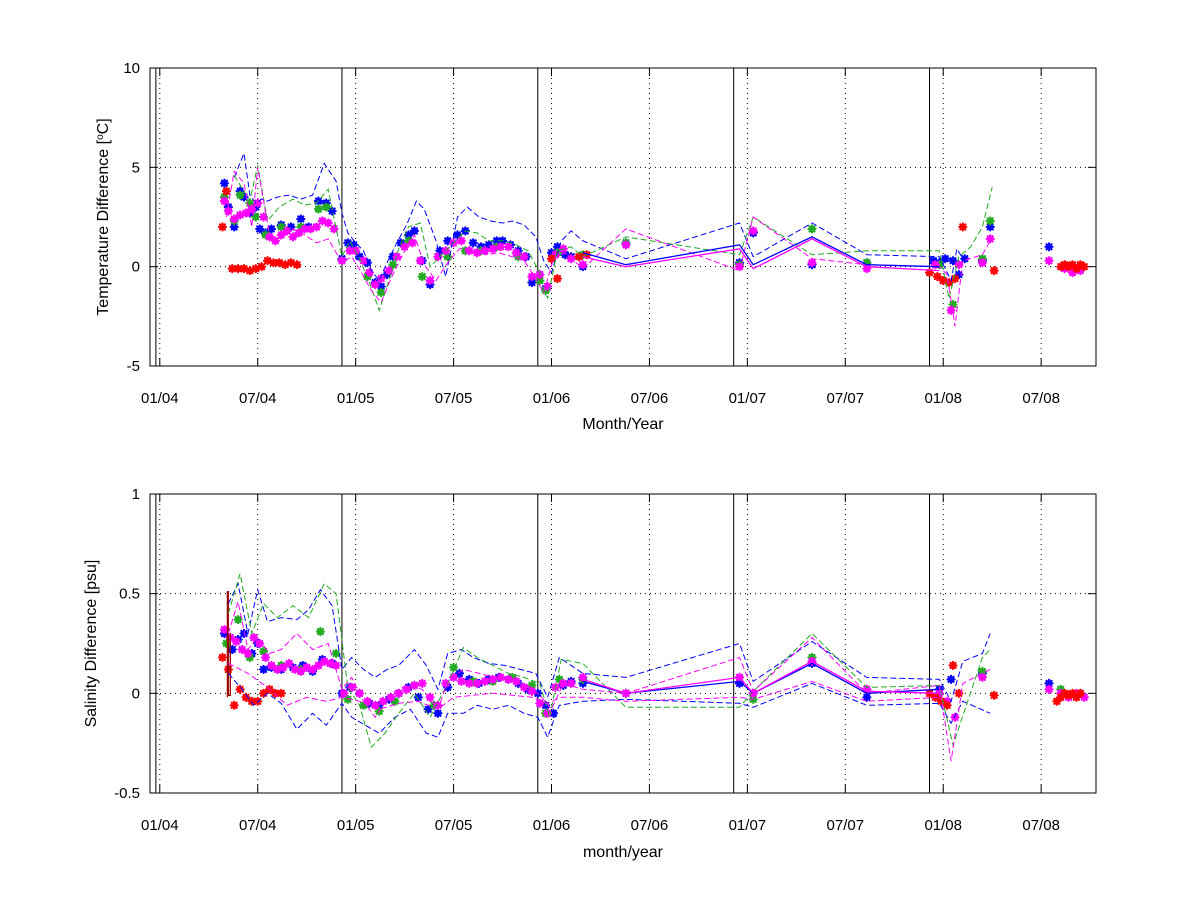 The image size is (1200, 900). Describe the element at coordinates (91, 644) in the screenshot. I see `salinity-ylabel: Salinity Difference [psu]` at that location.